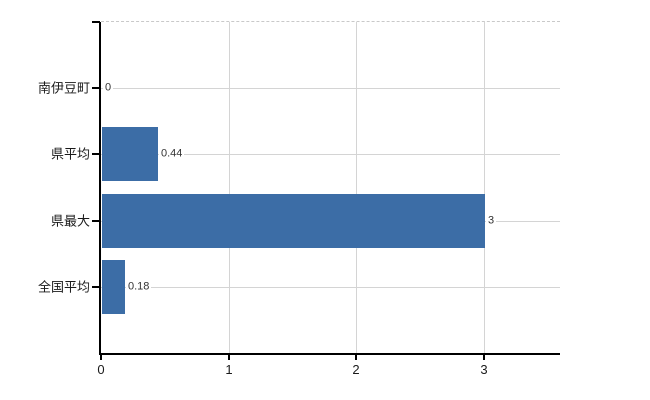  I want to click on value-label: 0, so click(108, 87).